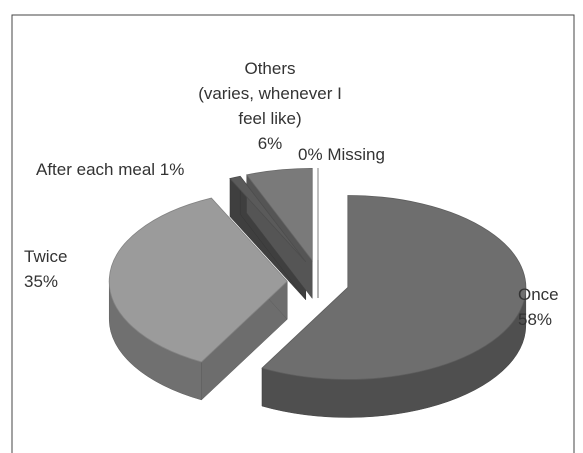 The width and height of the screenshot is (583, 453). Describe the element at coordinates (535, 319) in the screenshot. I see `value-label: 58%` at that location.